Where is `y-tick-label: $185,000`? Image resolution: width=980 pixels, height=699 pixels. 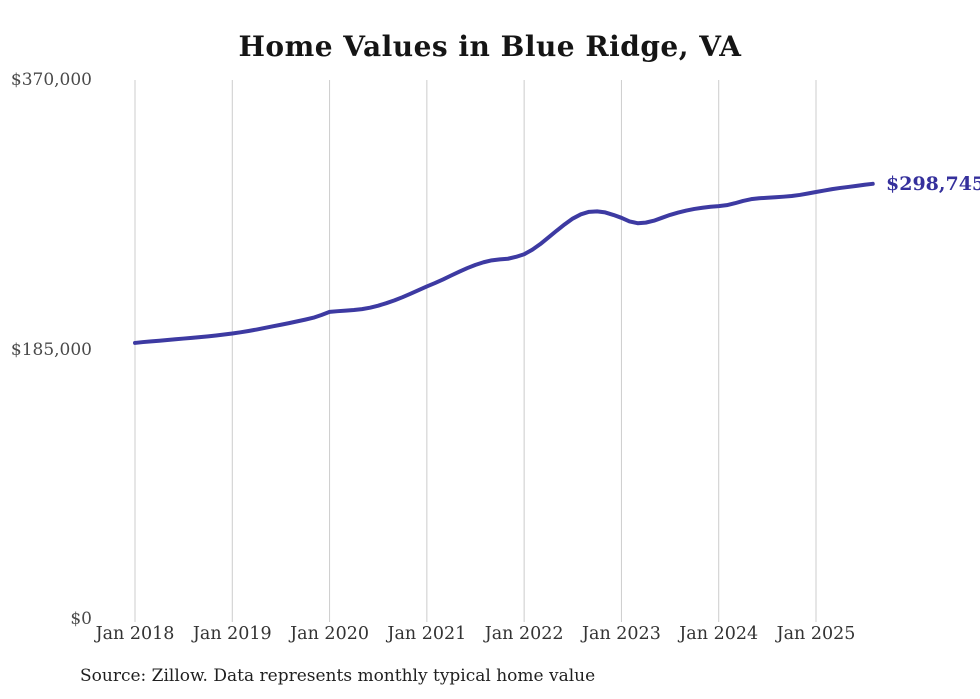 y-tick-label: $185,000 is located at coordinates (51, 349).